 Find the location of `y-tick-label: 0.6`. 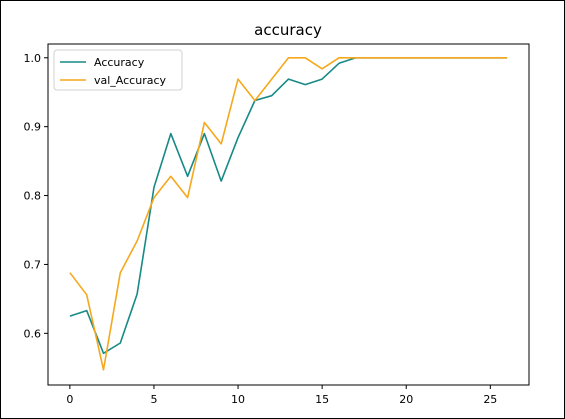

y-tick-label: 0.6 is located at coordinates (33, 333).